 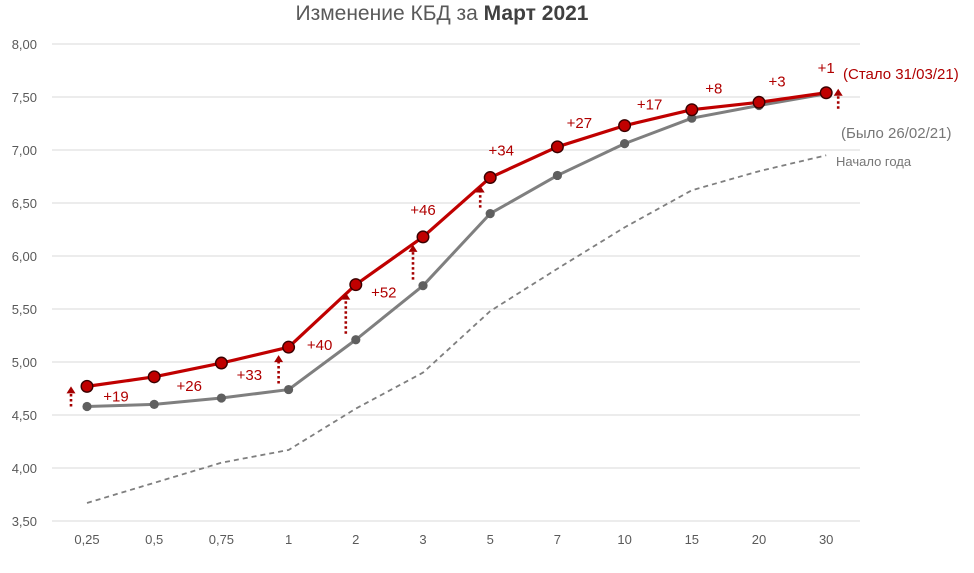 I want to click on chart-title: Изменение КБД за Март 2021, so click(x=442, y=13).